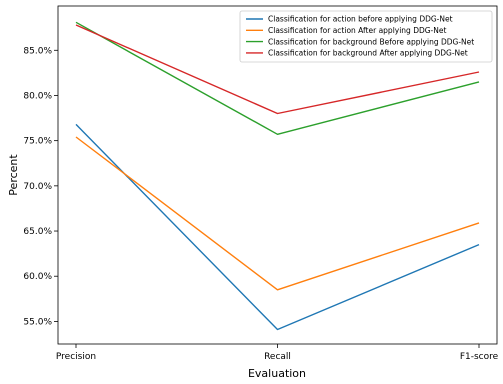 Image resolution: width=503 pixels, height=384 pixels. I want to click on y-tick-label: 85.0%, so click(37, 51).